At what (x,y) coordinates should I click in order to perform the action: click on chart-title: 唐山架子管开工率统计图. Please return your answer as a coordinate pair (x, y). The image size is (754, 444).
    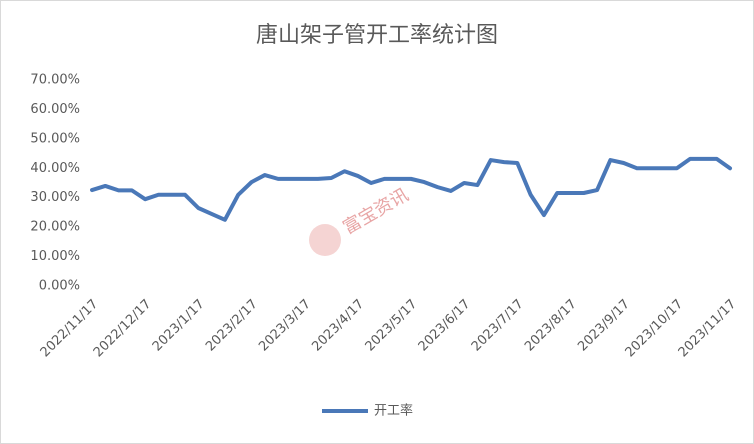
    Looking at the image, I should click on (377, 35).